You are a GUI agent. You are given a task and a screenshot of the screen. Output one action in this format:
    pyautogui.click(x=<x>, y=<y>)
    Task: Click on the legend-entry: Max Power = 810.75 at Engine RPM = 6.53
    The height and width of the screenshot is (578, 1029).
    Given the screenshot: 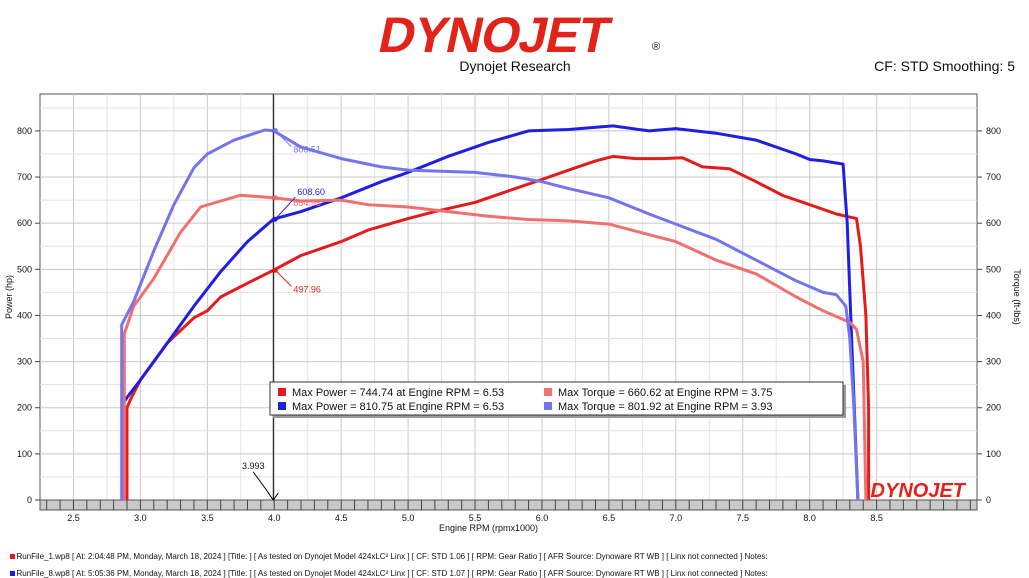 What is the action you would take?
    pyautogui.click(x=398, y=407)
    